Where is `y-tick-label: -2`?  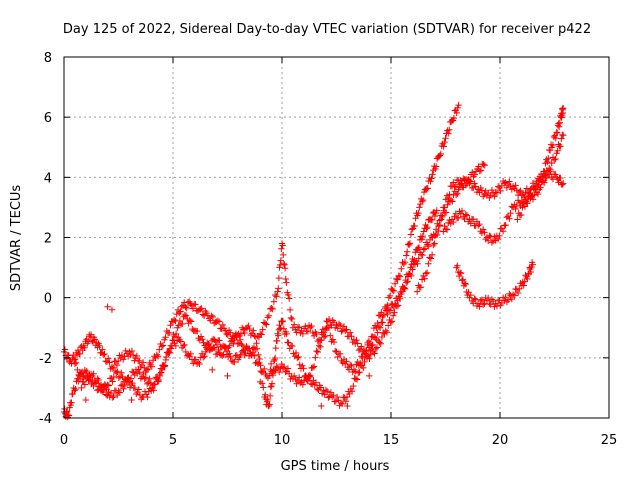
y-tick-label: -2 is located at coordinates (45, 359).